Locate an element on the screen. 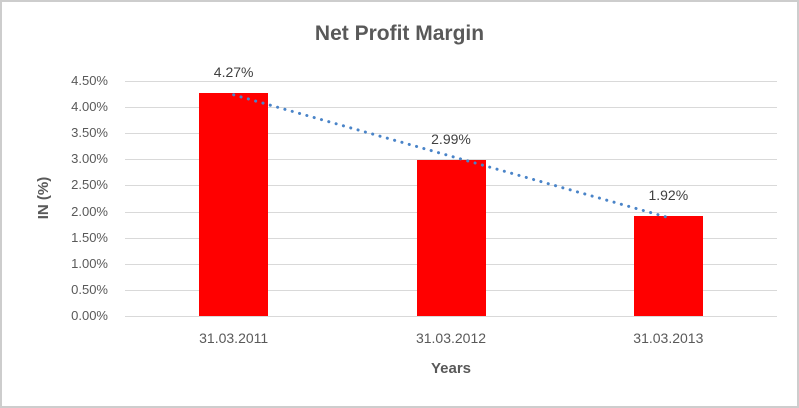 This screenshot has height=408, width=799. y-tick-label: 4.50% is located at coordinates (89, 80).